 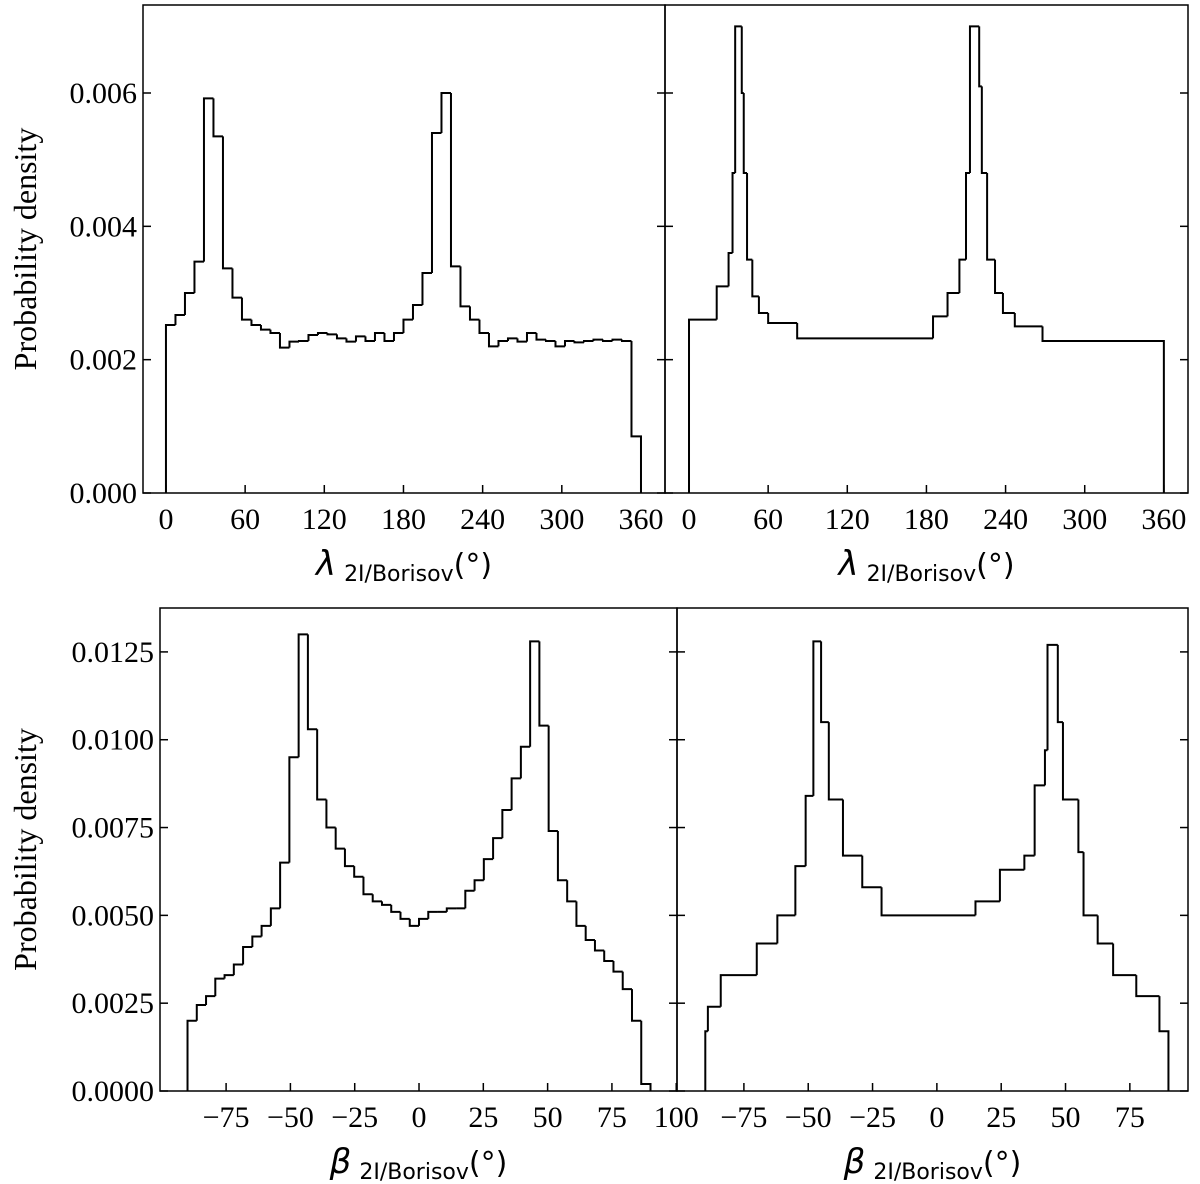 What do you see at coordinates (104, 493) in the screenshot?
I see `y-tick-label: 0.000` at bounding box center [104, 493].